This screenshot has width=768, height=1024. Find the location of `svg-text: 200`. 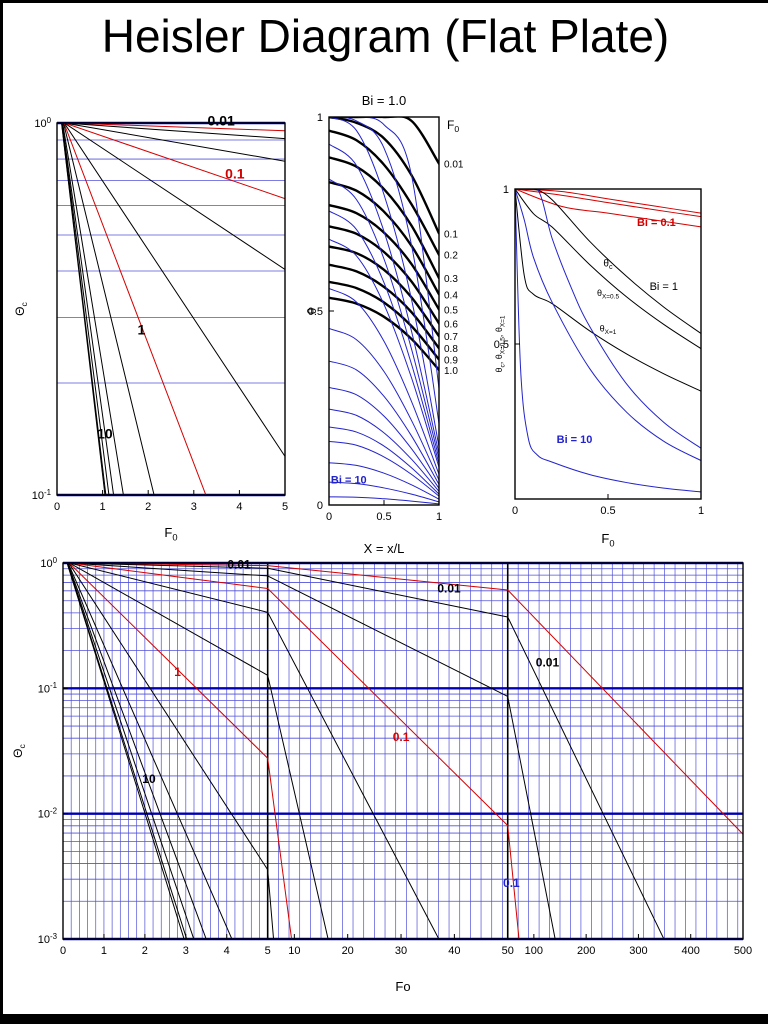

svg-text: 200 is located at coordinates (586, 951).